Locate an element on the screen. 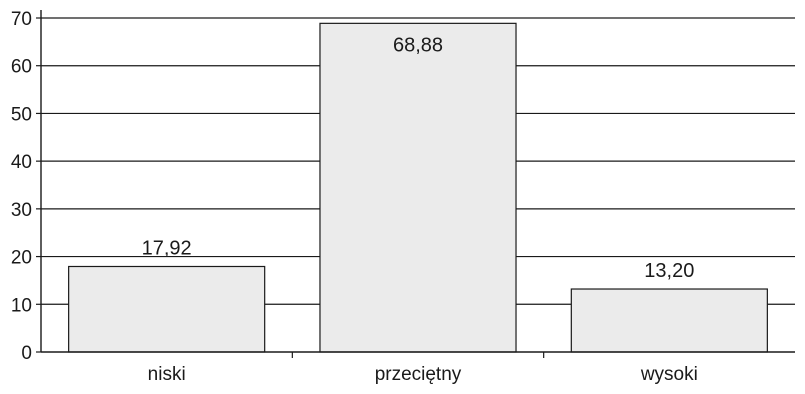  y-tick-label-20: 20 is located at coordinates (21, 258).